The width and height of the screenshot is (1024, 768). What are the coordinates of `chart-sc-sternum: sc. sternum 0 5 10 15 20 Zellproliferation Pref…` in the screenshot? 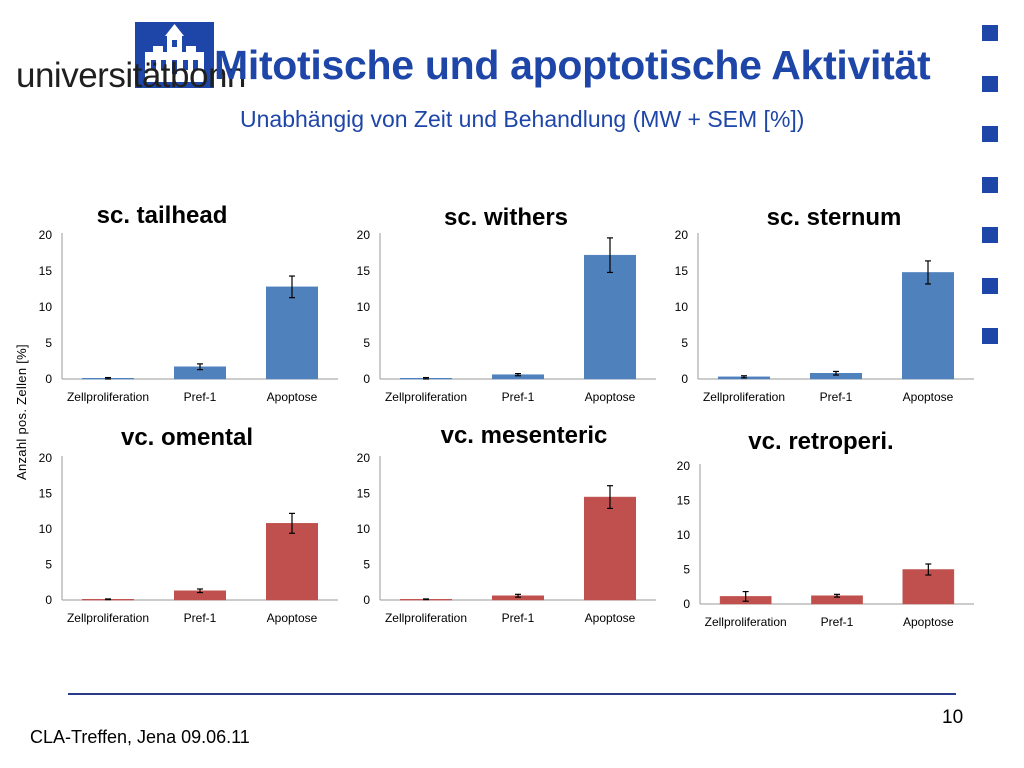 It's located at (824, 304).